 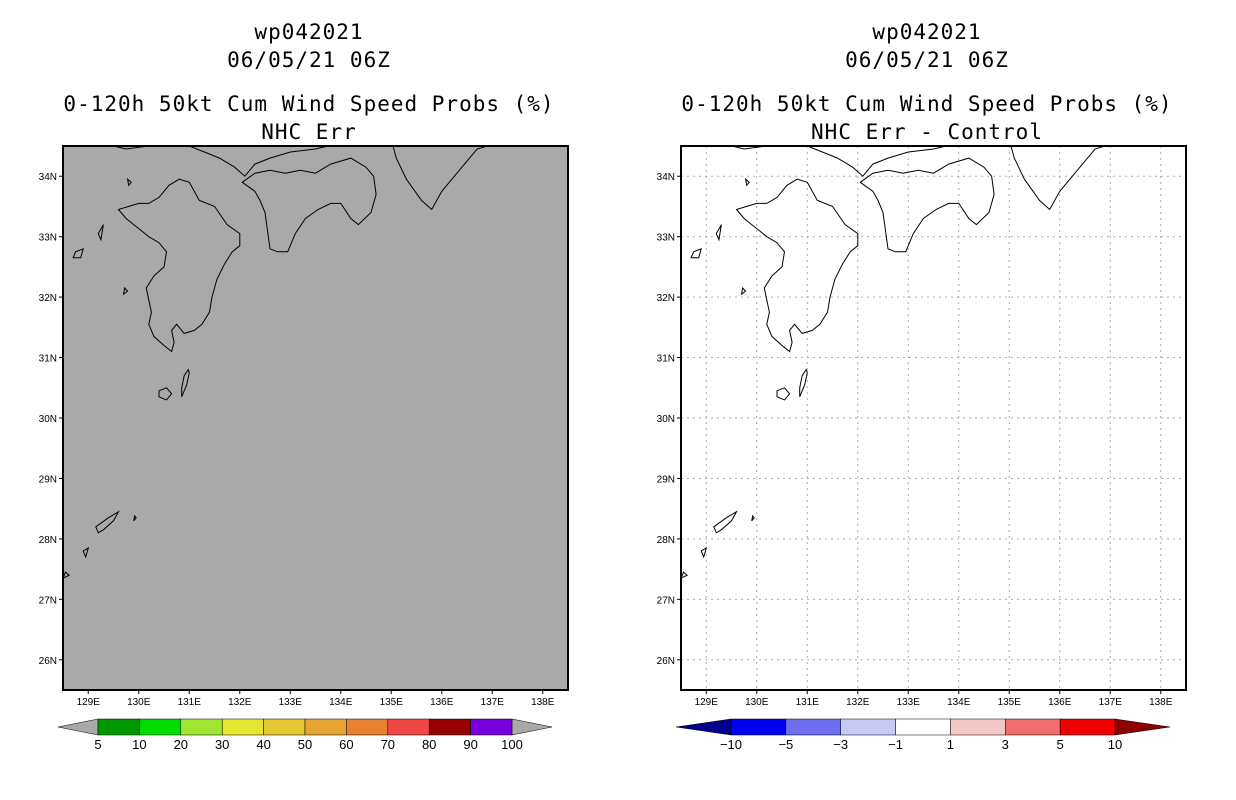 What do you see at coordinates (48, 177) in the screenshot?
I see `lat-tick-label: 34N` at bounding box center [48, 177].